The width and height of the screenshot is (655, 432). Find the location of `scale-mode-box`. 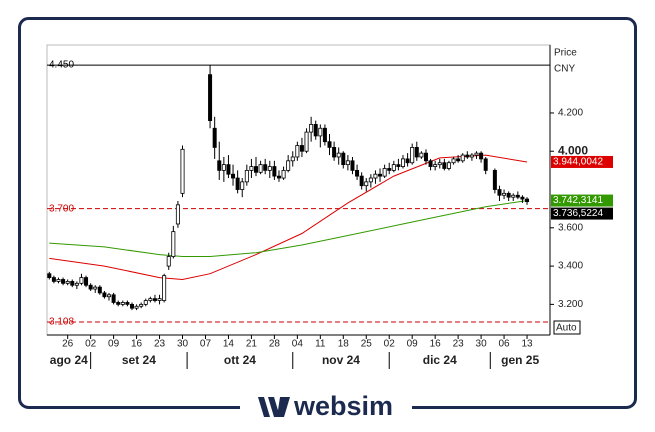

scale-mode-box is located at coordinates (567, 327).